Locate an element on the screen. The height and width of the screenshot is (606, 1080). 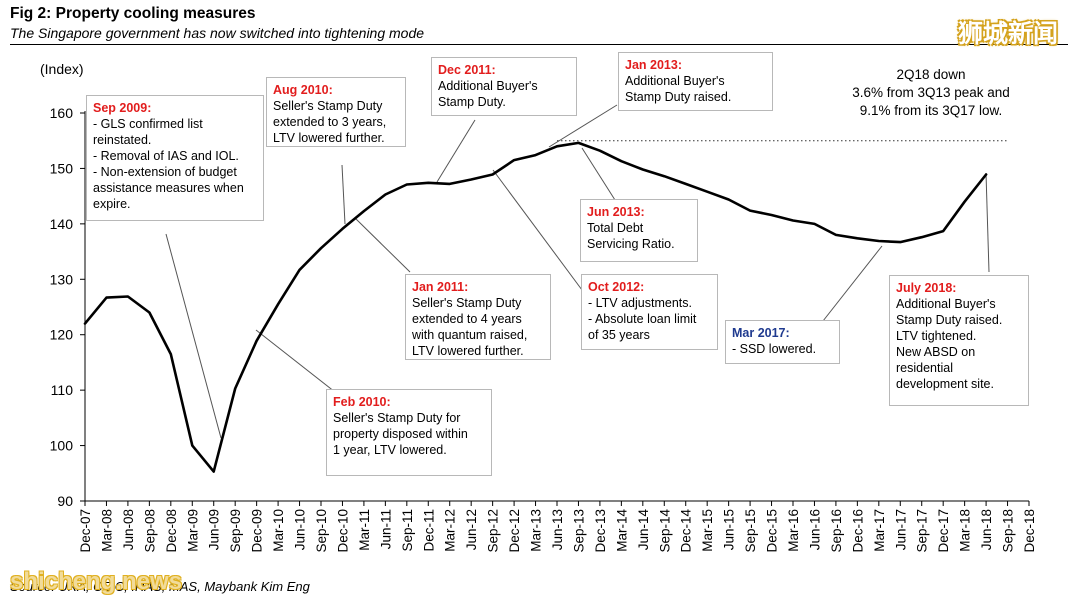
x-tick-label: Sep-12 is located at coordinates (493, 531).